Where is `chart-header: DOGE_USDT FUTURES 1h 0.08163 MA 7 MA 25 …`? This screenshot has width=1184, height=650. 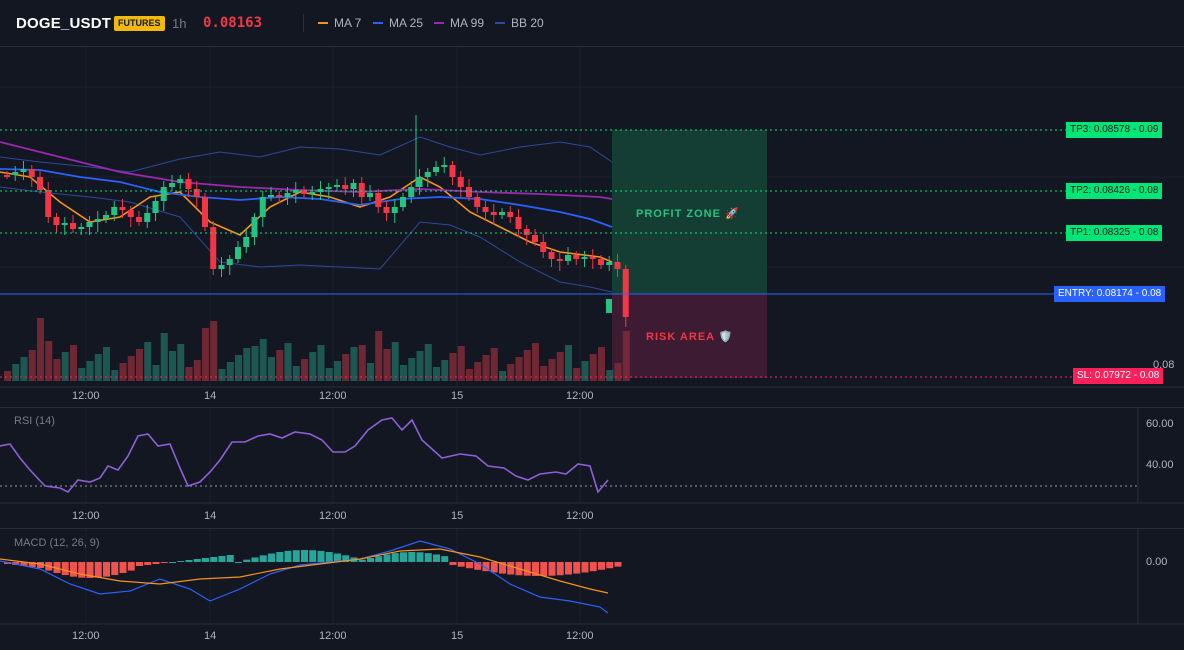 chart-header: DOGE_USDT FUTURES 1h 0.08163 MA 7 MA 25 … is located at coordinates (592, 23).